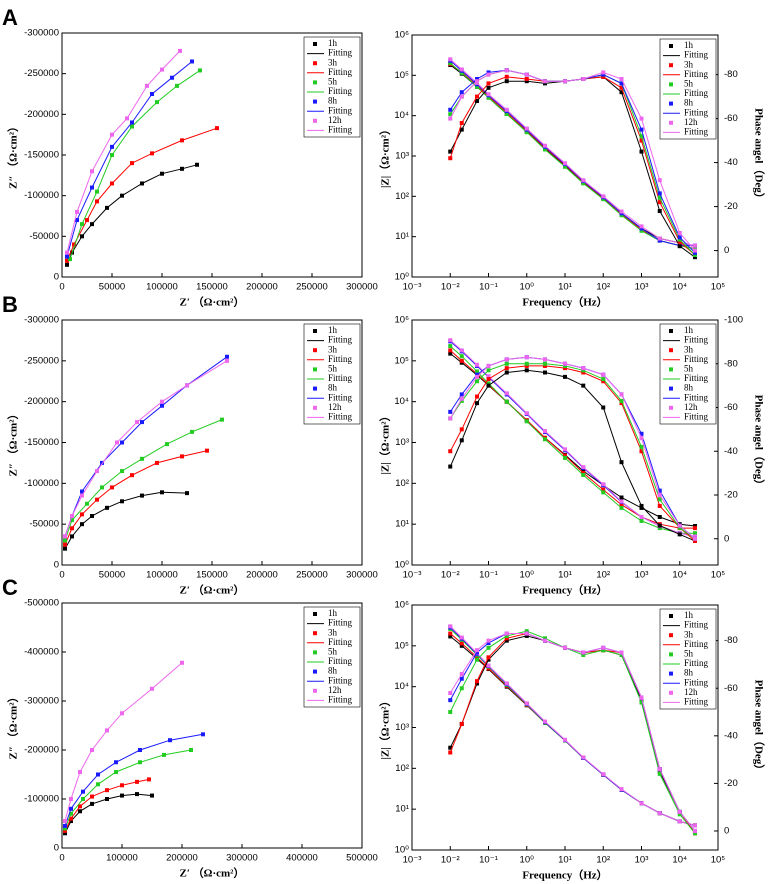  What do you see at coordinates (402, 565) in the screenshot?
I see `y-tick-label: 10⁰` at bounding box center [402, 565].